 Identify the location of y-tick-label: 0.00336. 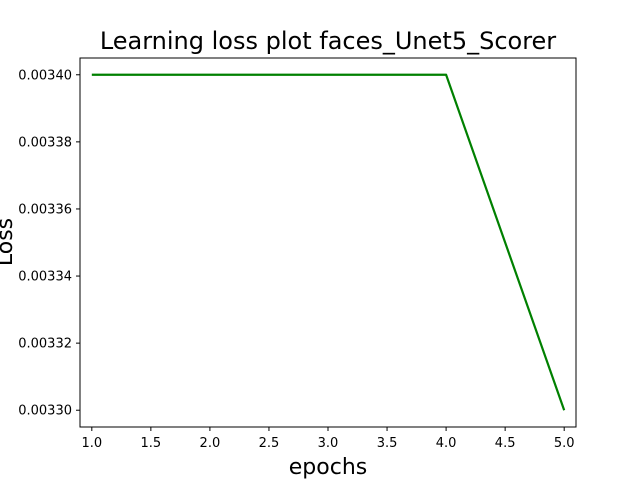
(45, 209).